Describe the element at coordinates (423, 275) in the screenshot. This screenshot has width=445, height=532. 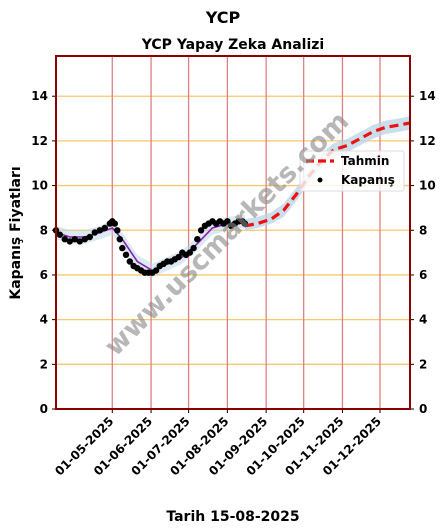
I see `y-tick-label-right: 6` at that location.